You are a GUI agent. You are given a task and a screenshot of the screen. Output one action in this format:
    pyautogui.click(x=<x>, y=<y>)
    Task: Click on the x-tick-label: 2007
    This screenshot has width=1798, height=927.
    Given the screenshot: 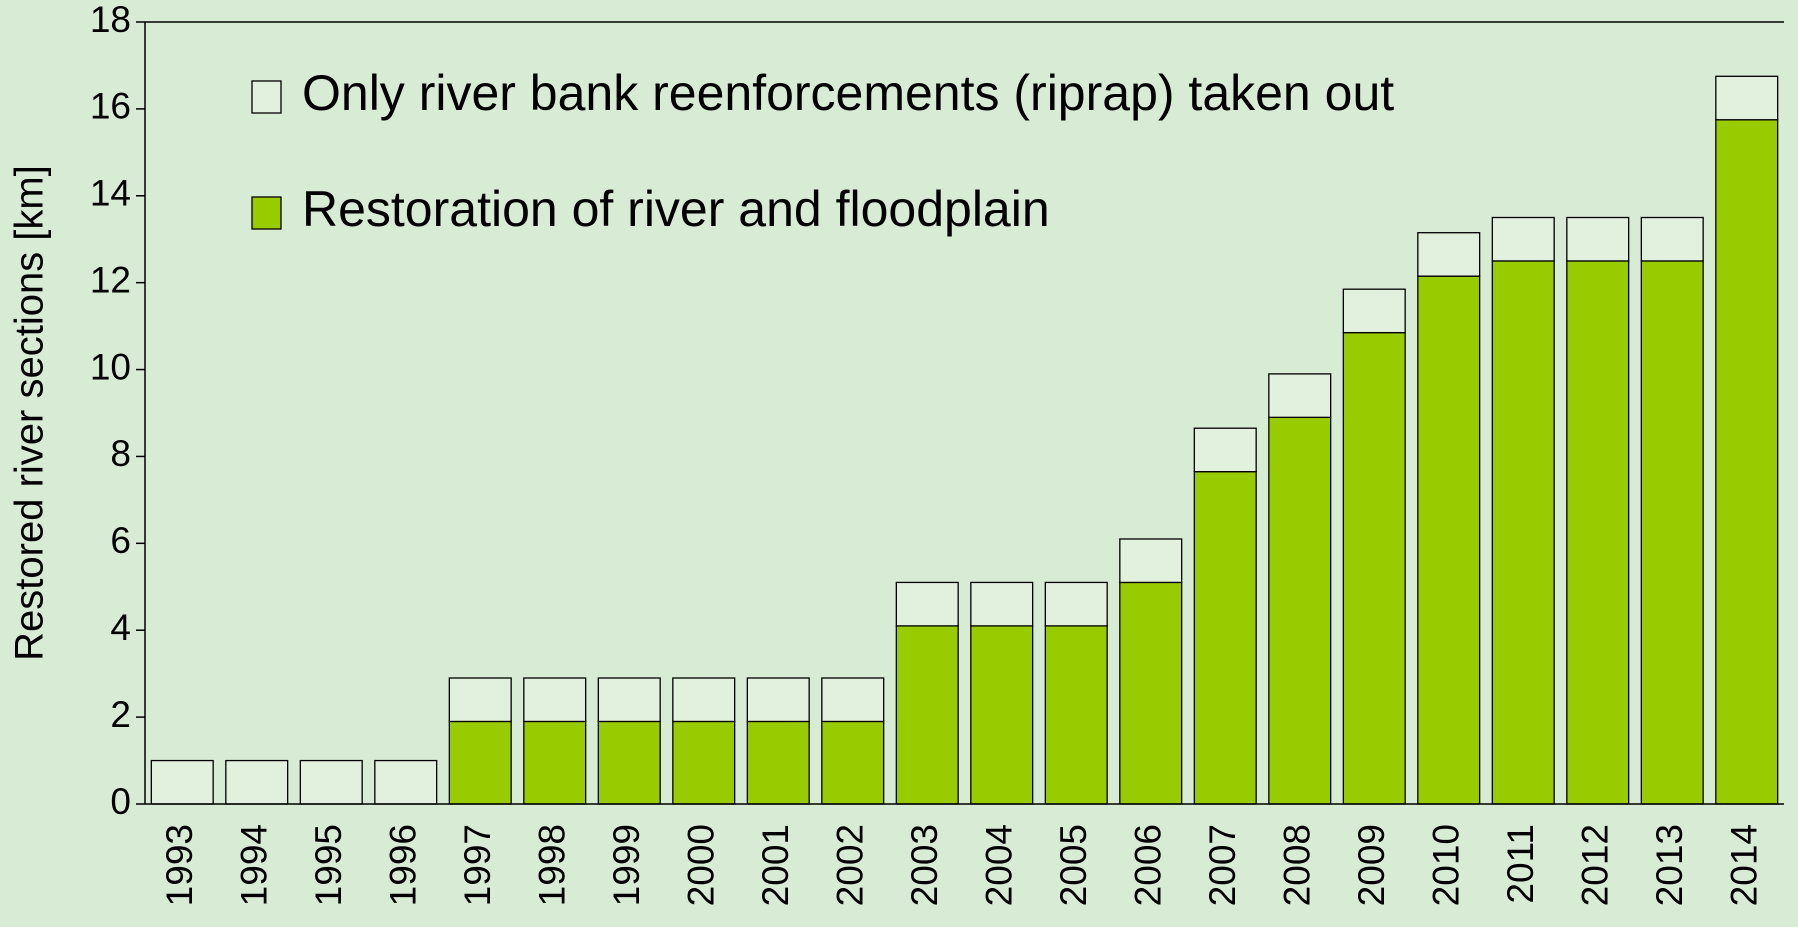 What is the action you would take?
    pyautogui.click(x=1222, y=865)
    